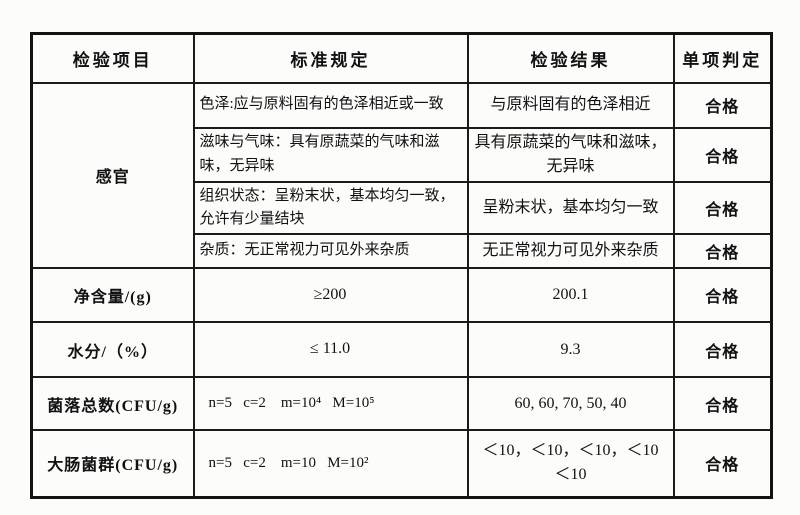 Image resolution: width=800 pixels, height=515 pixels. Describe the element at coordinates (330, 403) in the screenshot. I see `cell-standard-total-colony-count: n=5 c=2 m=10⁴ M=10⁵` at that location.